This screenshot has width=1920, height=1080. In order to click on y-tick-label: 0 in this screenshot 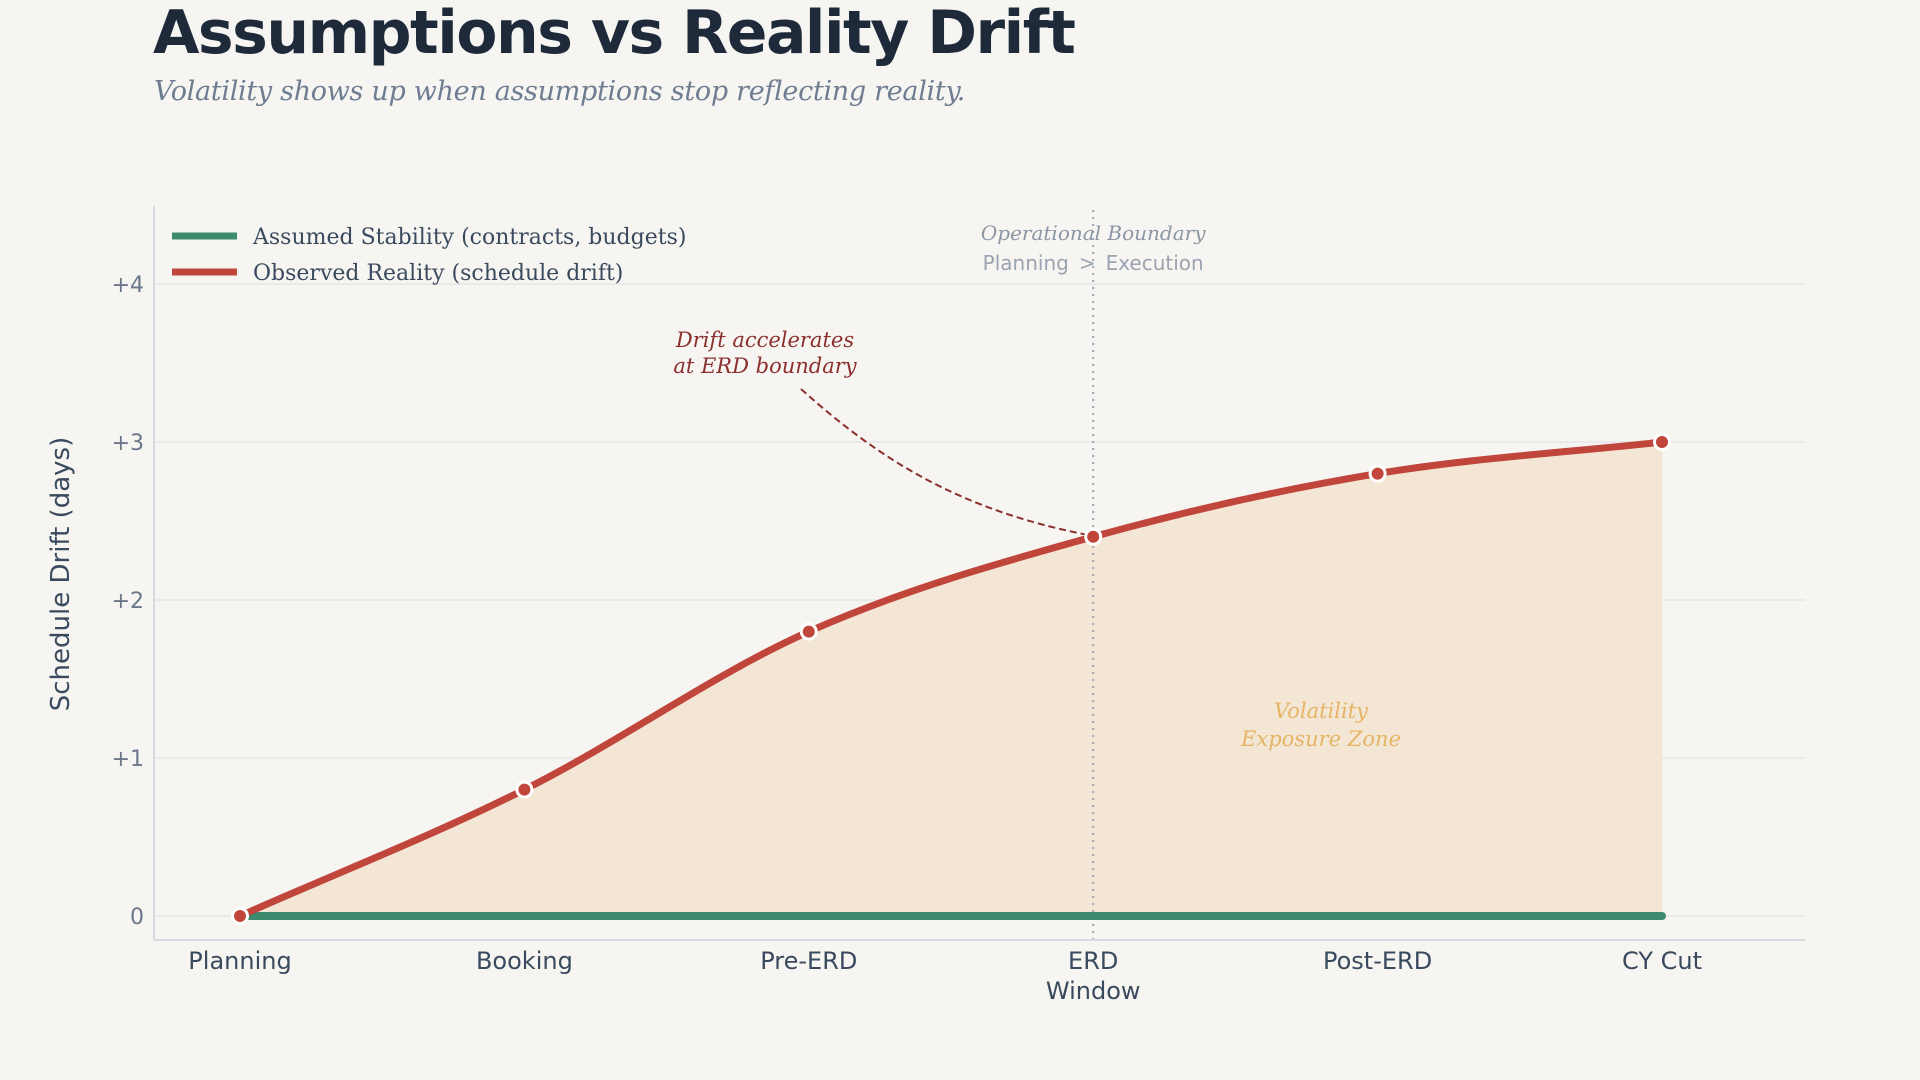, I will do `click(137, 917)`.